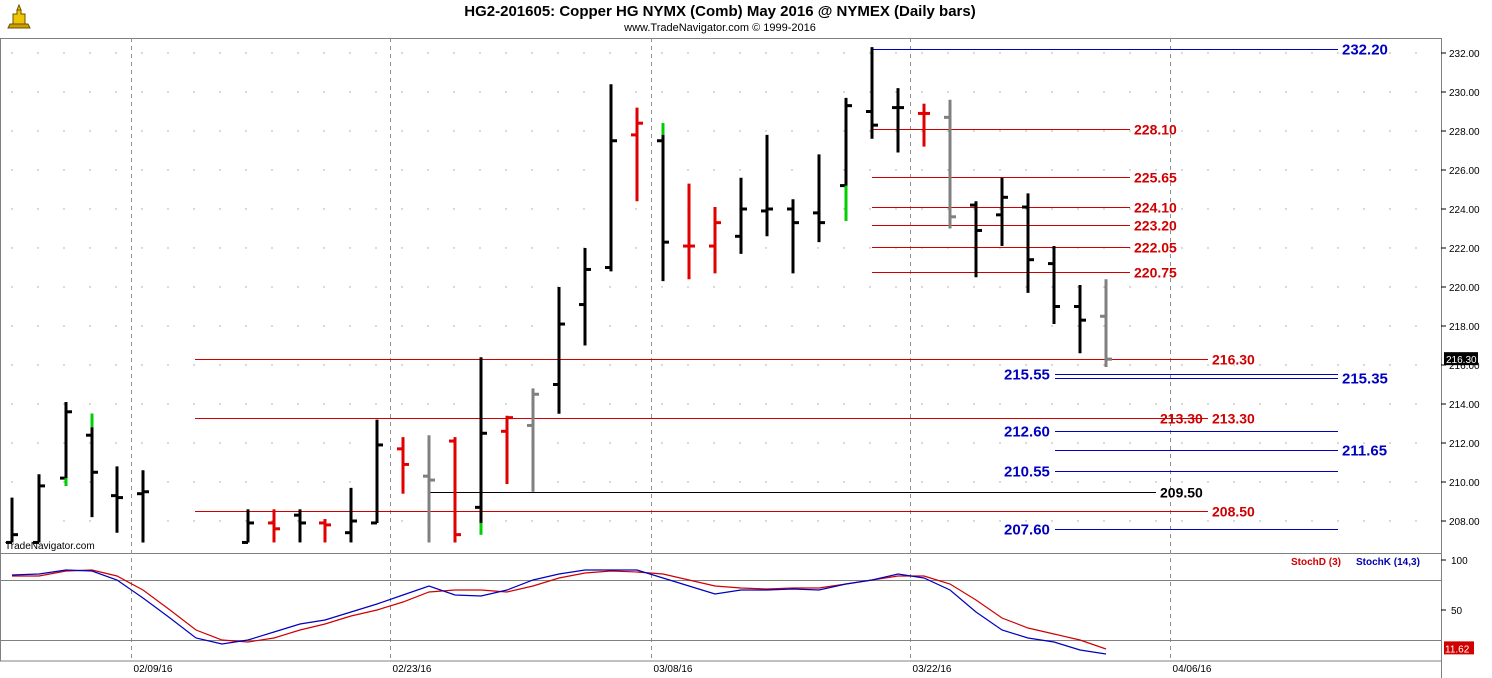 The height and width of the screenshot is (678, 1492). I want to click on price-tick-label: 218.00, so click(1464, 327).